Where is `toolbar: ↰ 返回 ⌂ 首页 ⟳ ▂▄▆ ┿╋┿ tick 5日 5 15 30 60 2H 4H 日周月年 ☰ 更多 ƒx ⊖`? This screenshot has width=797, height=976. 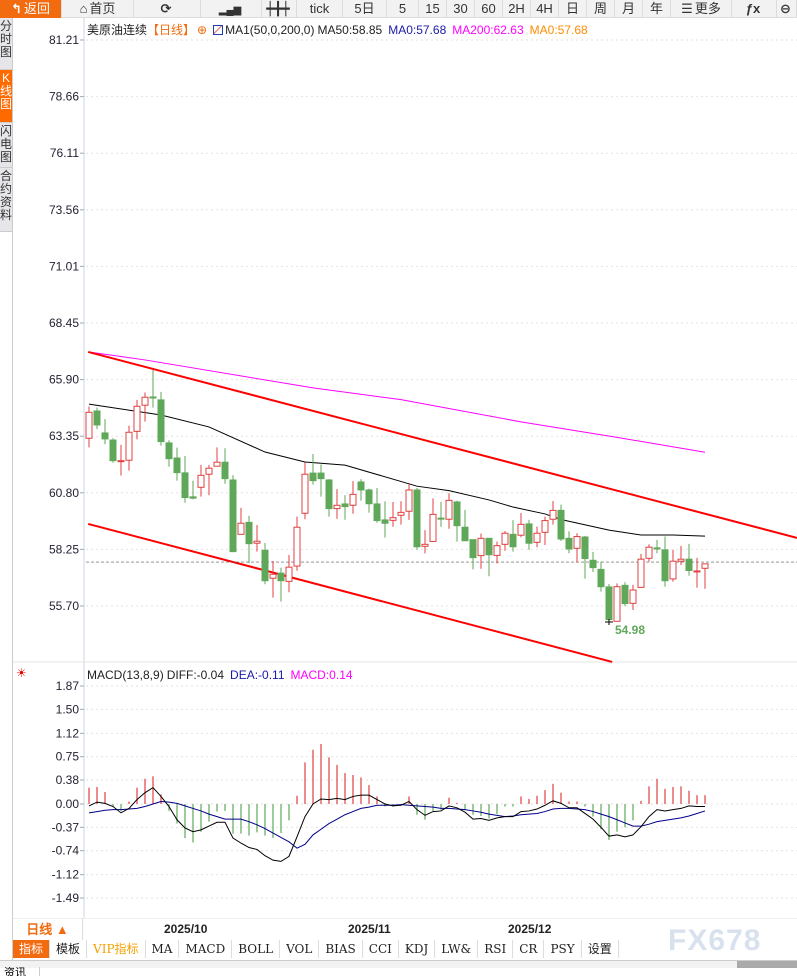
toolbar: ↰ 返回 ⌂ 首页 ⟳ ▂▄▆ ┿╋┿ tick 5日 5 15 30 60 2H 4H 日周月年 ☰ 更多 ƒx ⊖ is located at coordinates (398, 9).